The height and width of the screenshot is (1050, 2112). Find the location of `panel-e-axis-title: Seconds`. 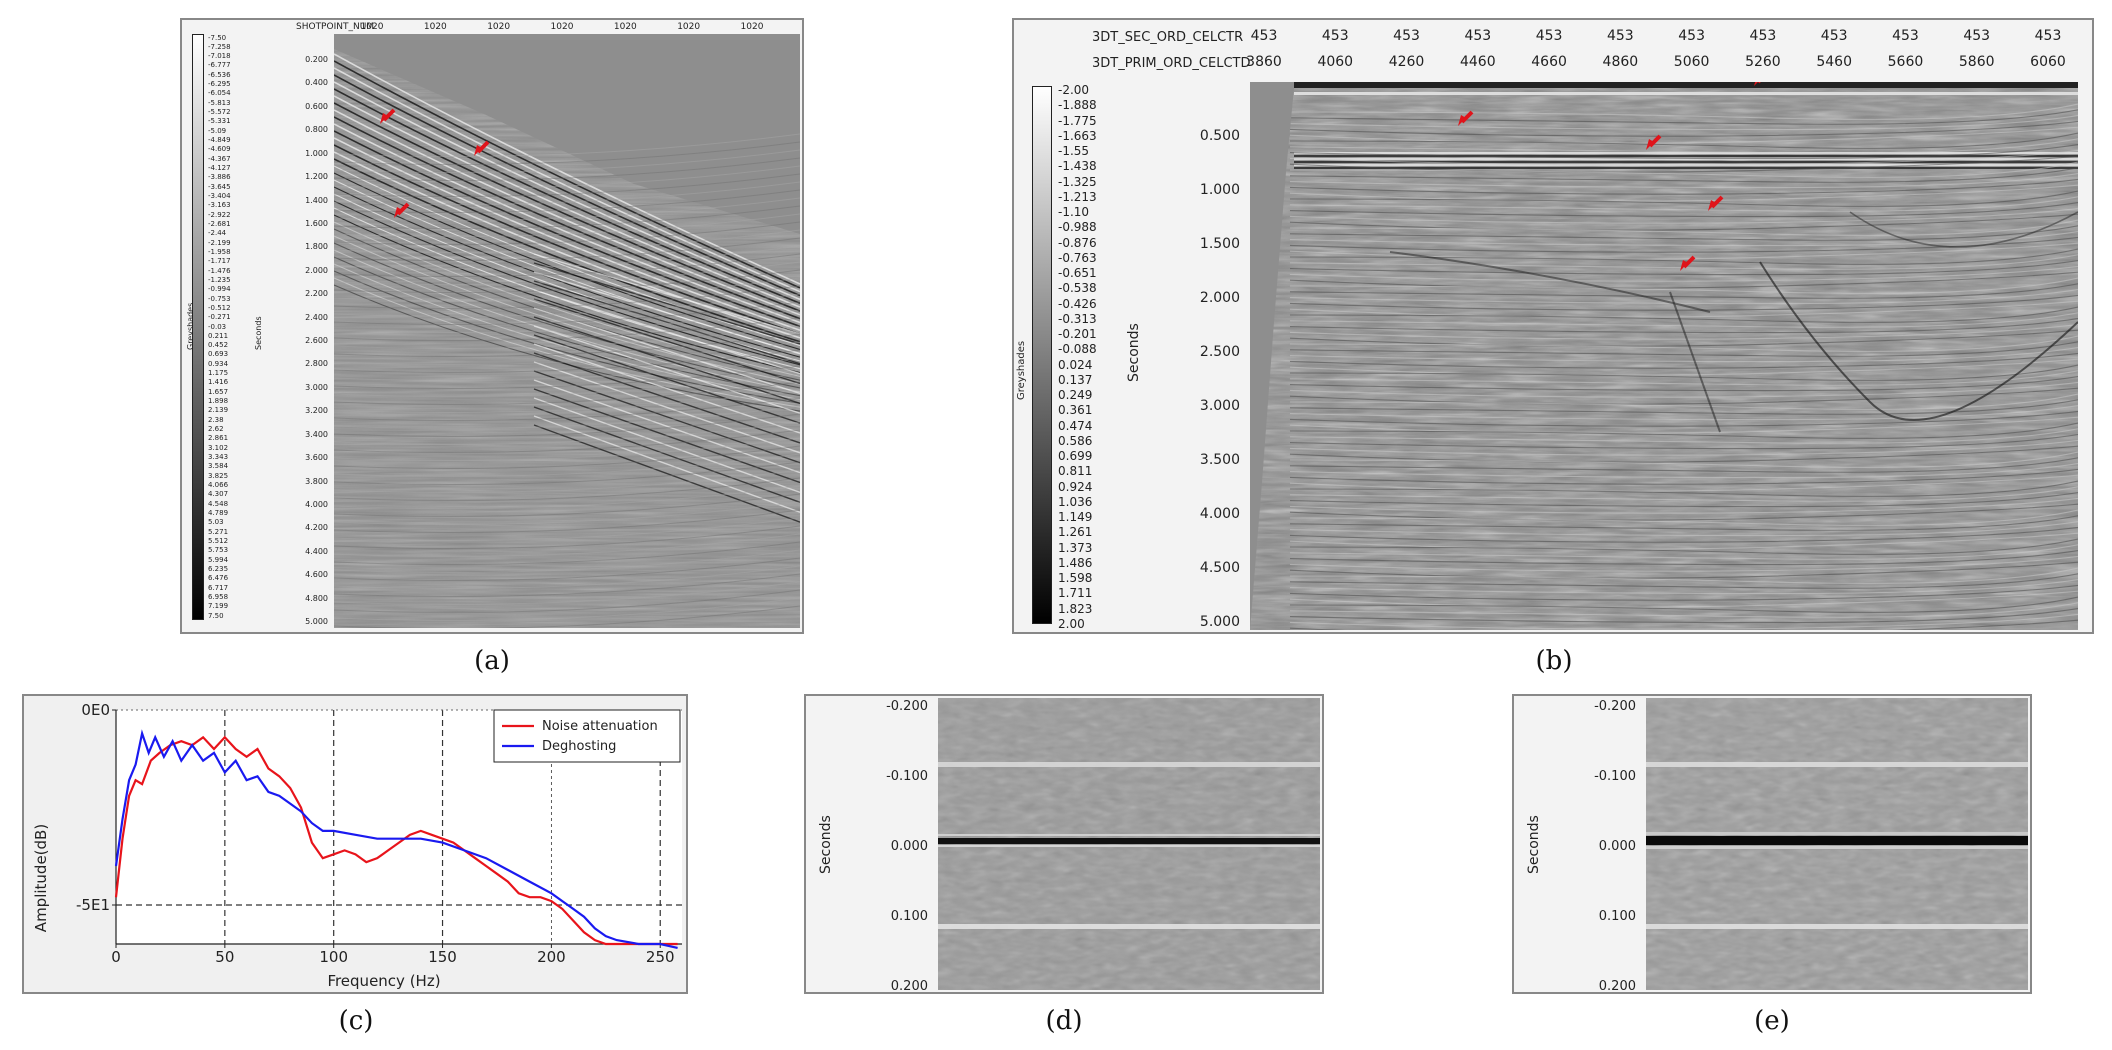

panel-e-axis-title: Seconds is located at coordinates (1534, 844).